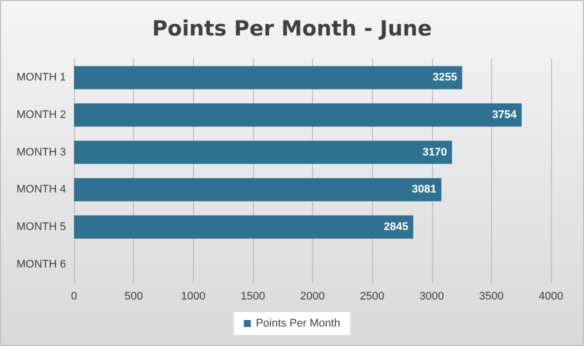 The height and width of the screenshot is (346, 584). I want to click on y-tick-label: MONTH 6, so click(41, 264).